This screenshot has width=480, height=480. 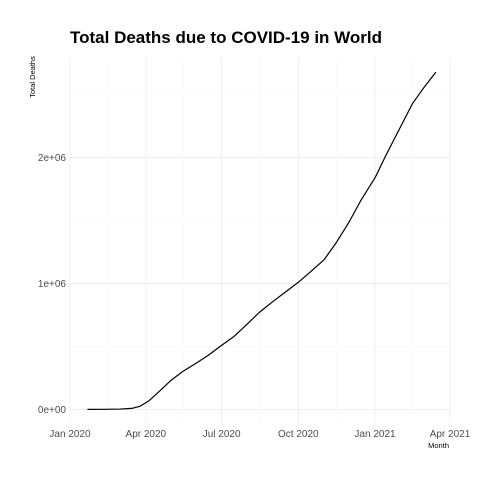 What do you see at coordinates (375, 434) in the screenshot?
I see `x-tick-label: Jan 2021` at bounding box center [375, 434].